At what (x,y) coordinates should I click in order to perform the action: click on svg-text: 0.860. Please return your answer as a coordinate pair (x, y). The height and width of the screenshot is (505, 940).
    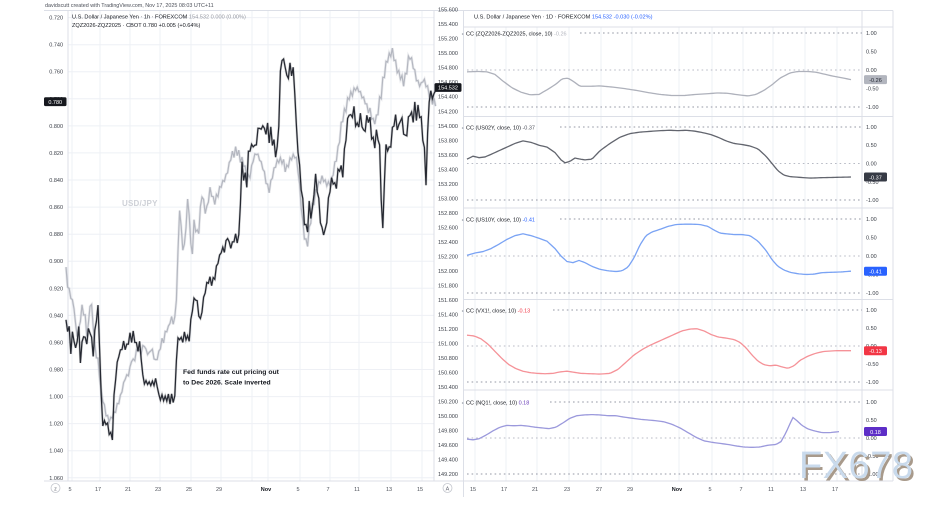
    Looking at the image, I should click on (56, 208).